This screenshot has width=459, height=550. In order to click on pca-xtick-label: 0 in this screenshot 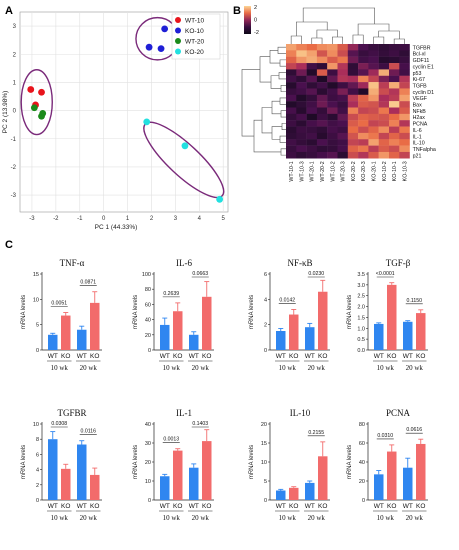, I will do `click(104, 219)`.